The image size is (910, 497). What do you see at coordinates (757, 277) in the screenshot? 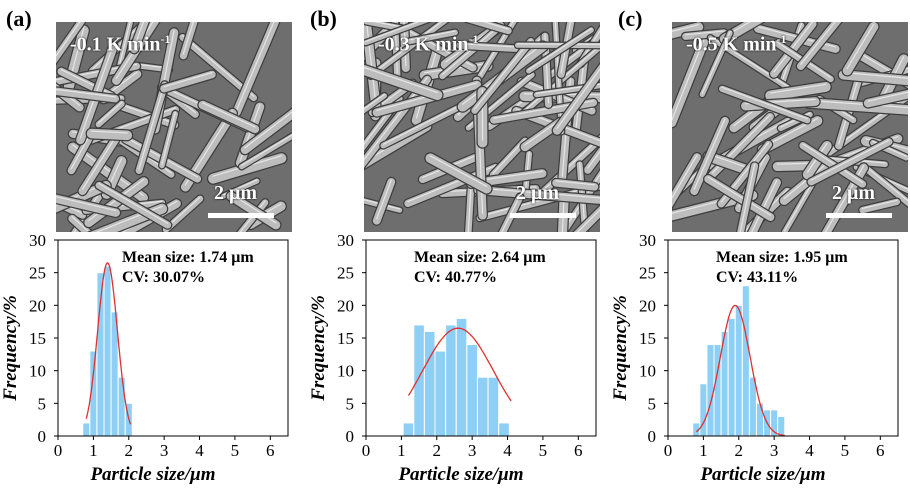
I see `stats-annotation: CV: 43.11%` at bounding box center [757, 277].